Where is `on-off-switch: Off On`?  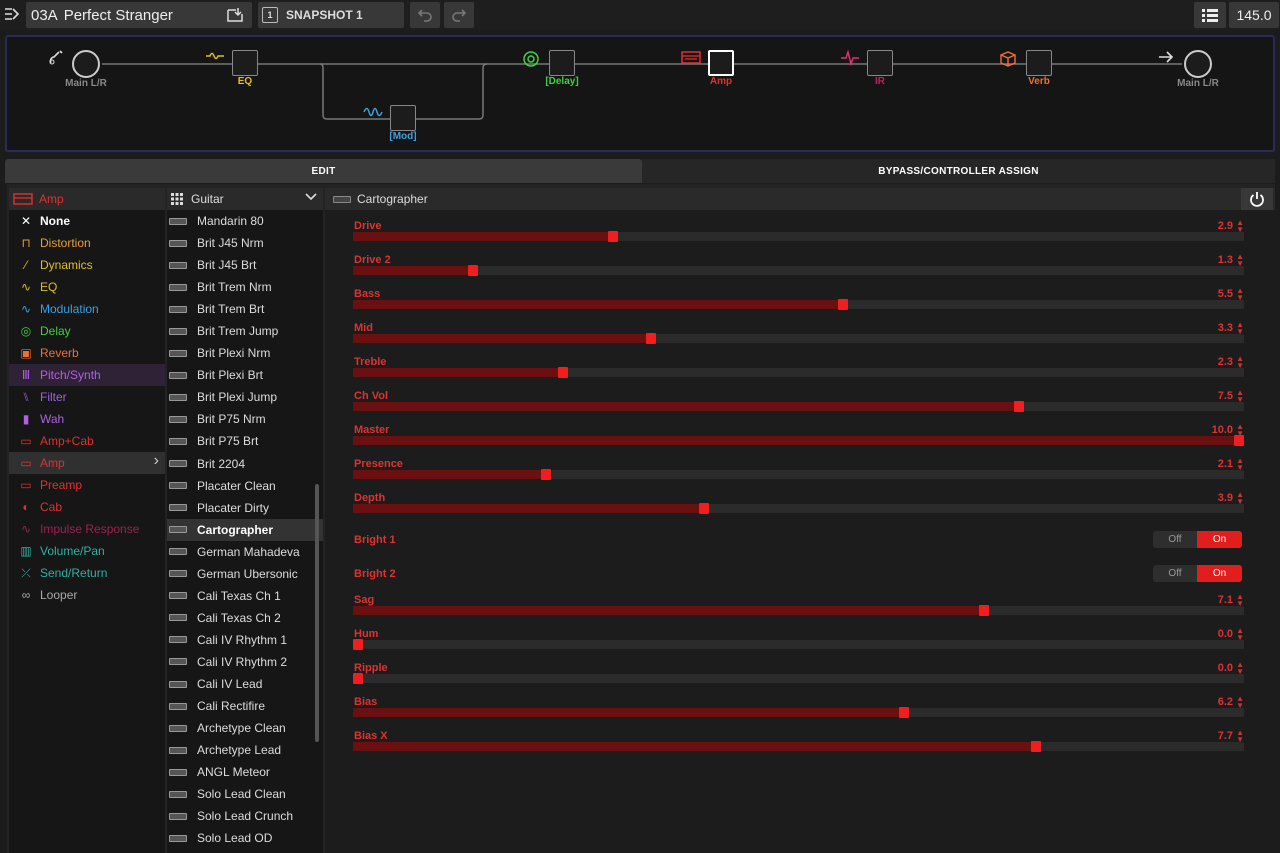 on-off-switch: Off On is located at coordinates (1197, 539).